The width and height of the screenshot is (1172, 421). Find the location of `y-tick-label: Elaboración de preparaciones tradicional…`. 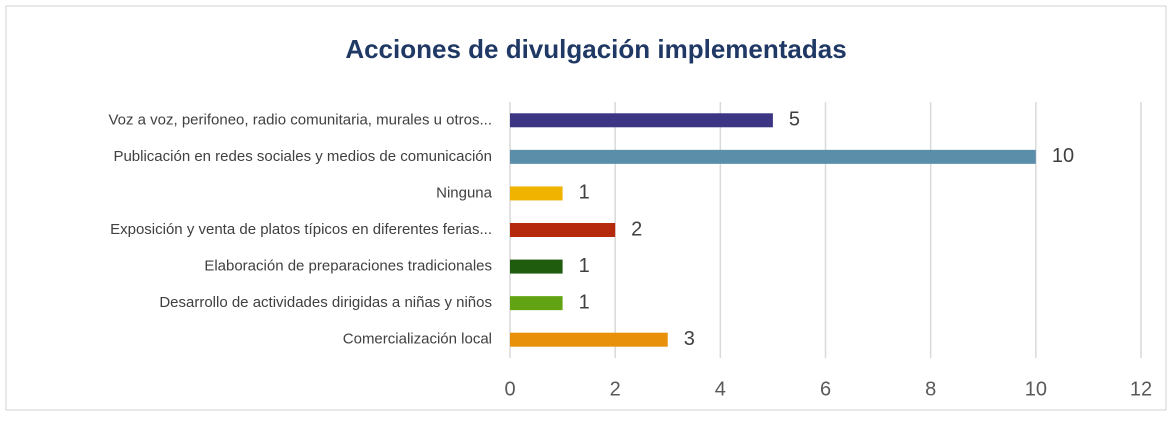

y-tick-label: Elaboración de preparaciones tradicional… is located at coordinates (348, 266).